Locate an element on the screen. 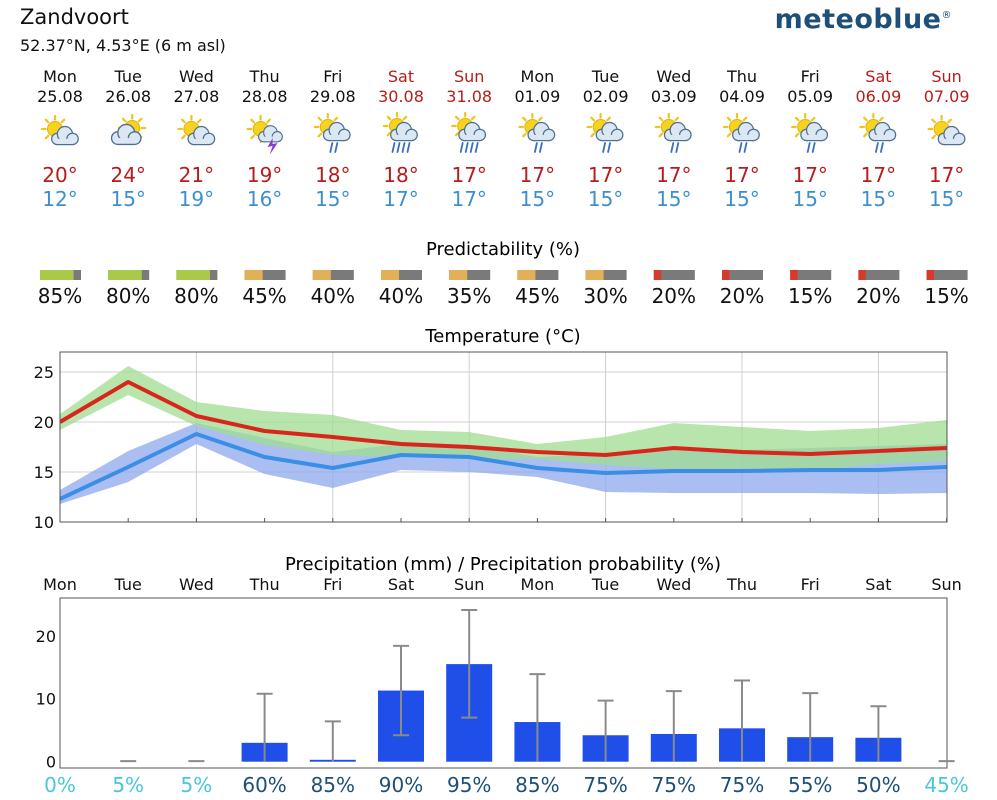  precipitation-x-tick-label: Wed is located at coordinates (196, 584).